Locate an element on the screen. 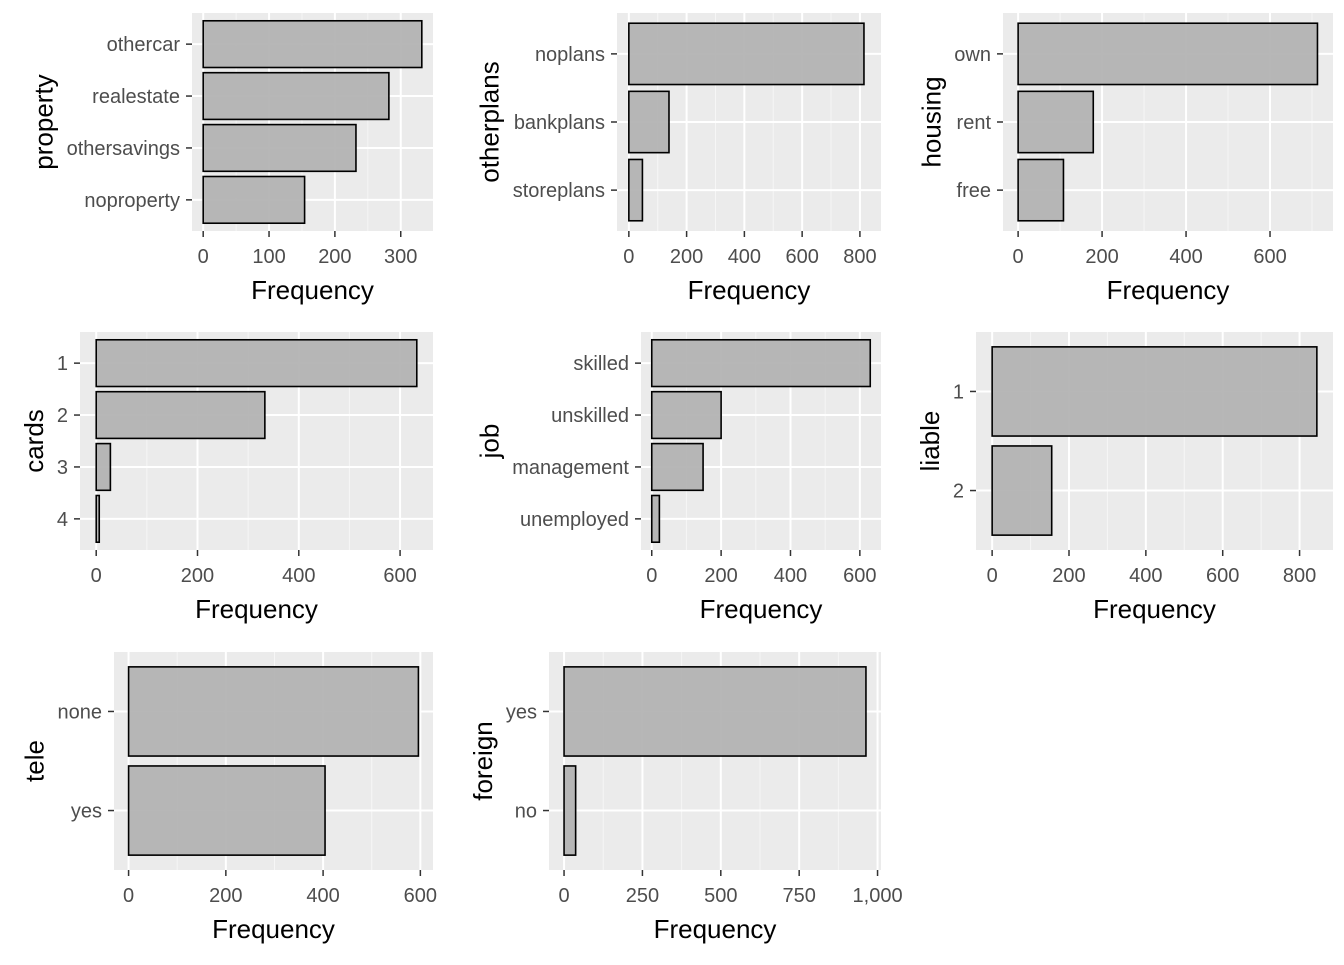  bar-management is located at coordinates (677, 467).